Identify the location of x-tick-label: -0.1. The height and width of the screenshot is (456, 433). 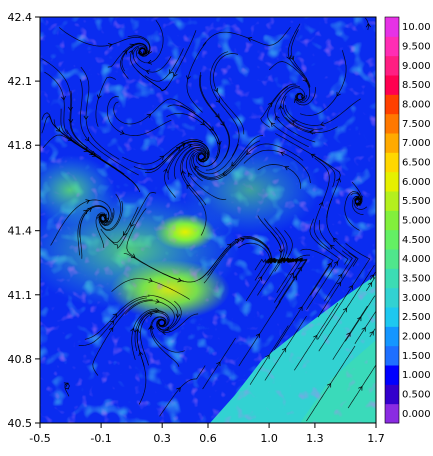
(100, 438).